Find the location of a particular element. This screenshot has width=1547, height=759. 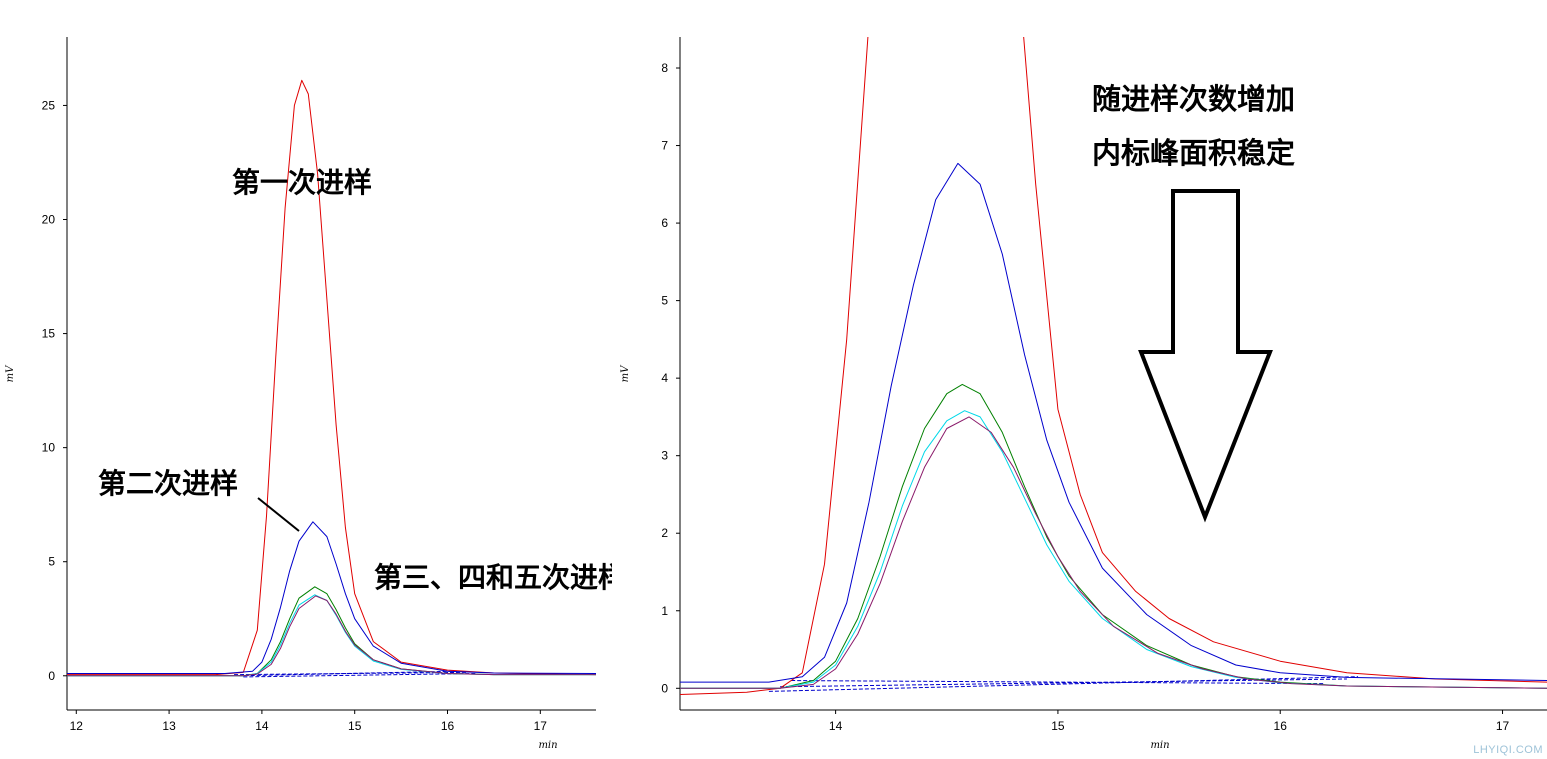

y-tick-label: 15 is located at coordinates (49, 334).